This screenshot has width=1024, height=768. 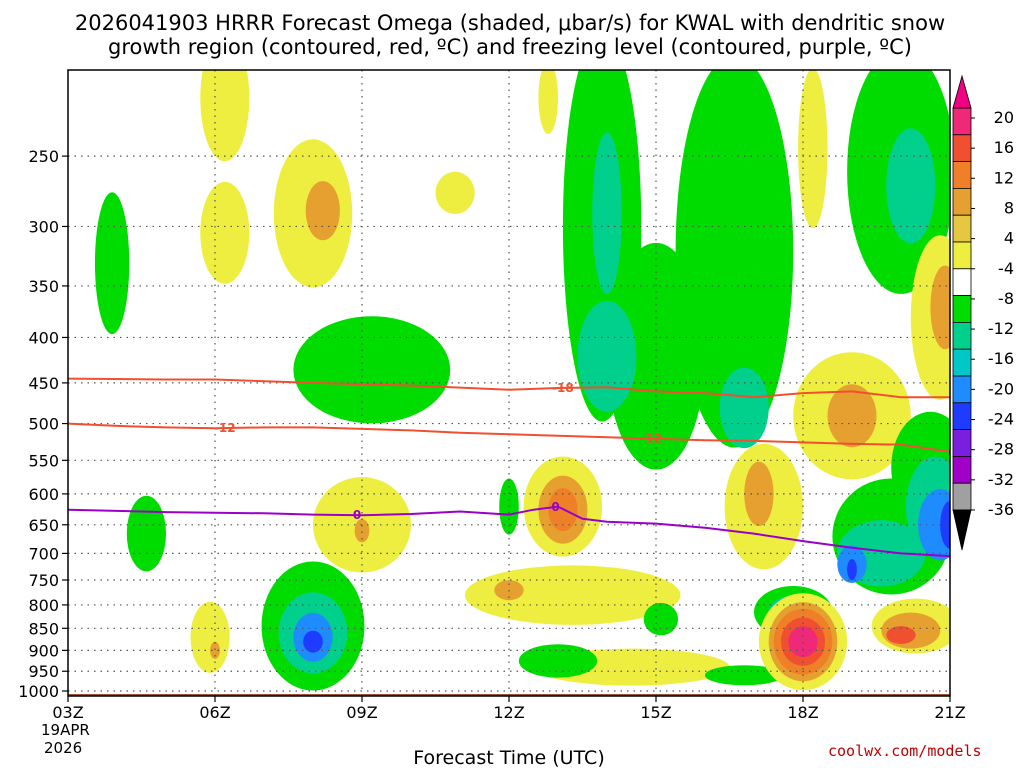 I want to click on colorbar-label-12: 12, so click(x=1004, y=177).